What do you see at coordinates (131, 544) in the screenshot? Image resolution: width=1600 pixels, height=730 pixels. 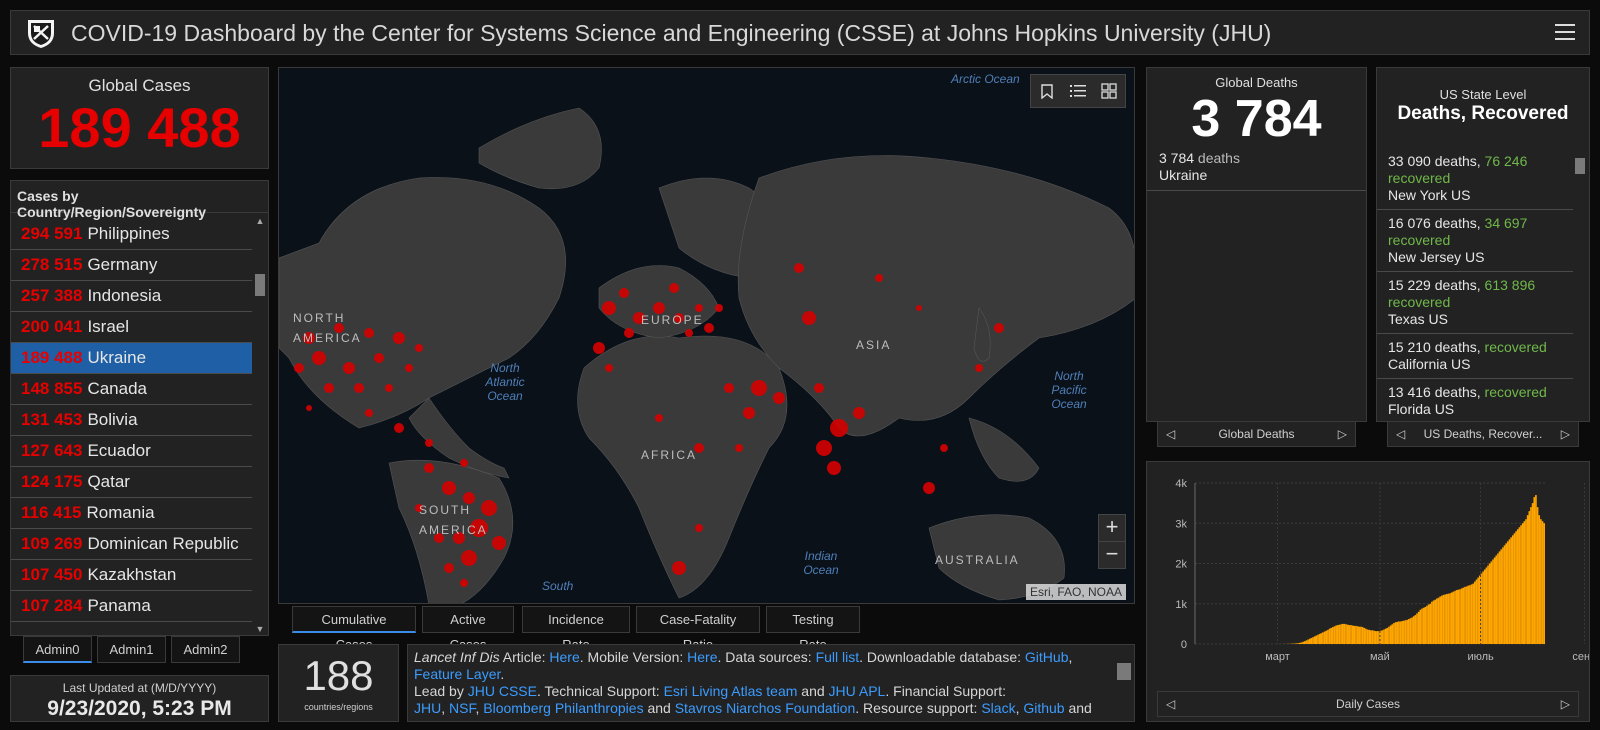 I see `country-row: 109 269 Dominican Republic` at bounding box center [131, 544].